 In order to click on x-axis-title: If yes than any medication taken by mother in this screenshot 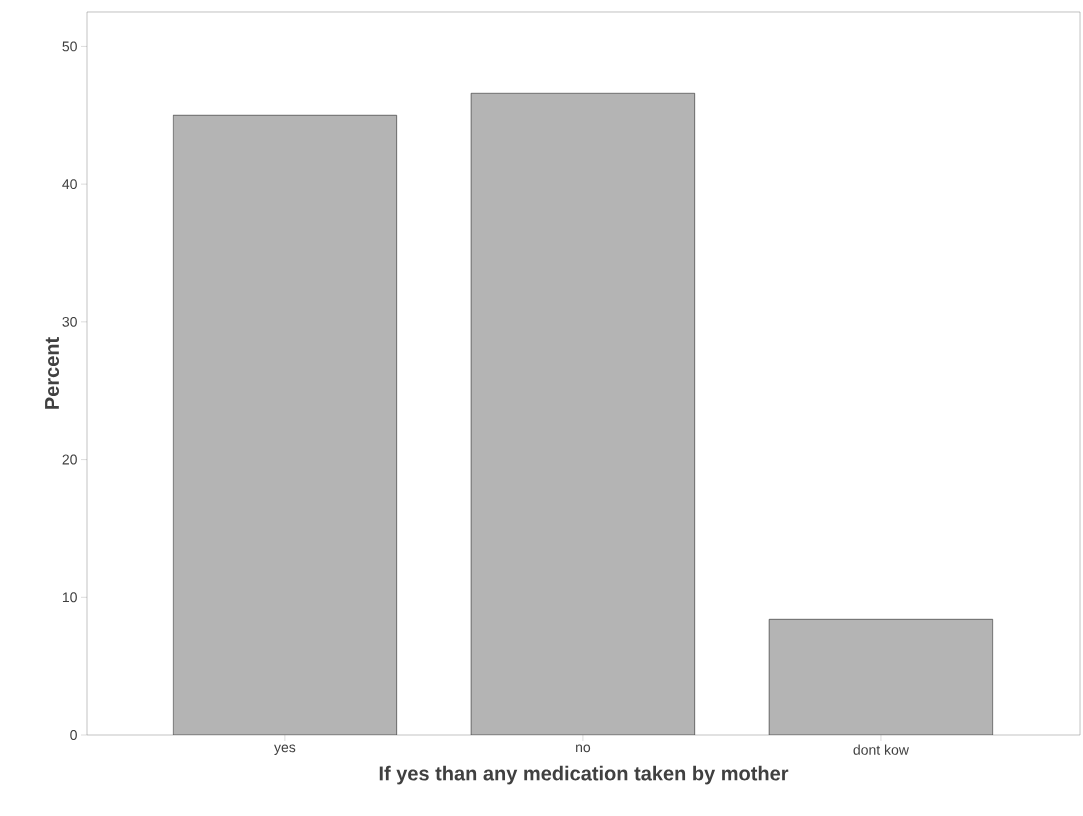, I will do `click(584, 775)`.